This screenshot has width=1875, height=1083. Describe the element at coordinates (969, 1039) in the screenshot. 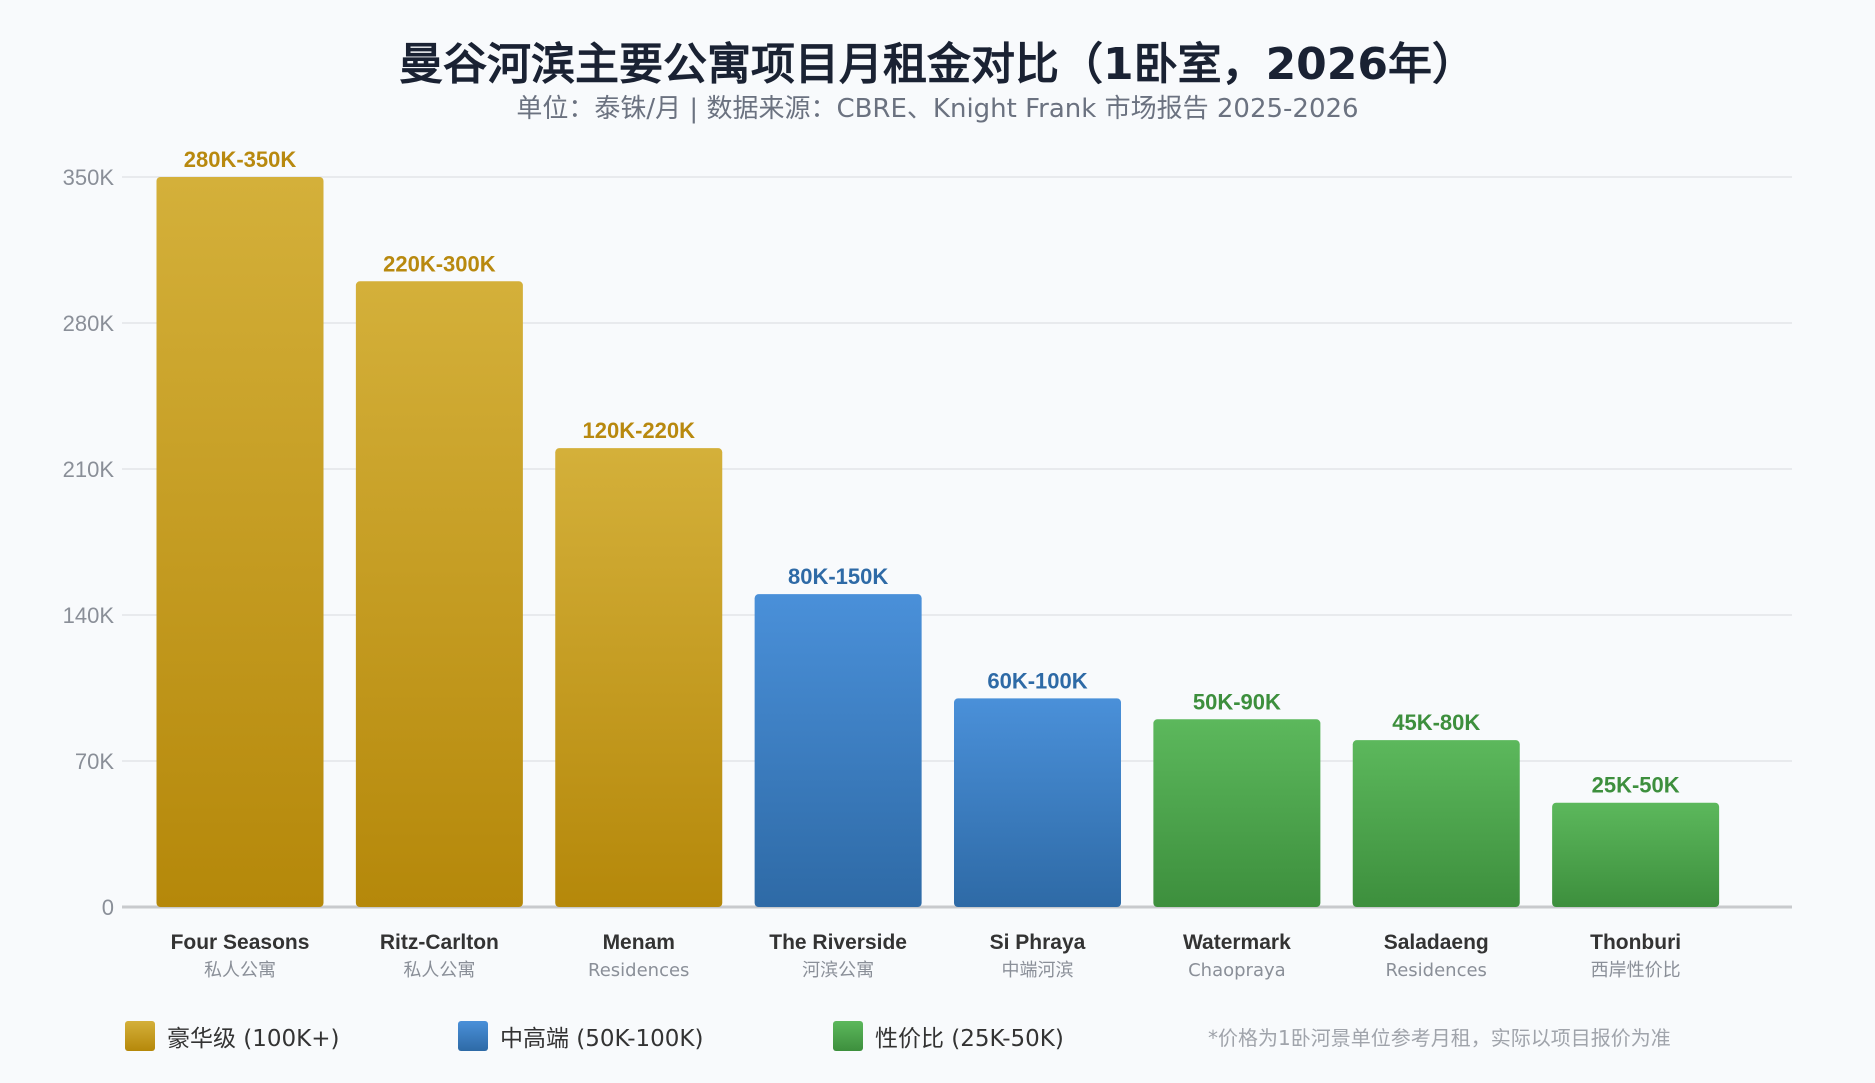

I see `legend-label-value: 性价比 (25K-50K)` at that location.